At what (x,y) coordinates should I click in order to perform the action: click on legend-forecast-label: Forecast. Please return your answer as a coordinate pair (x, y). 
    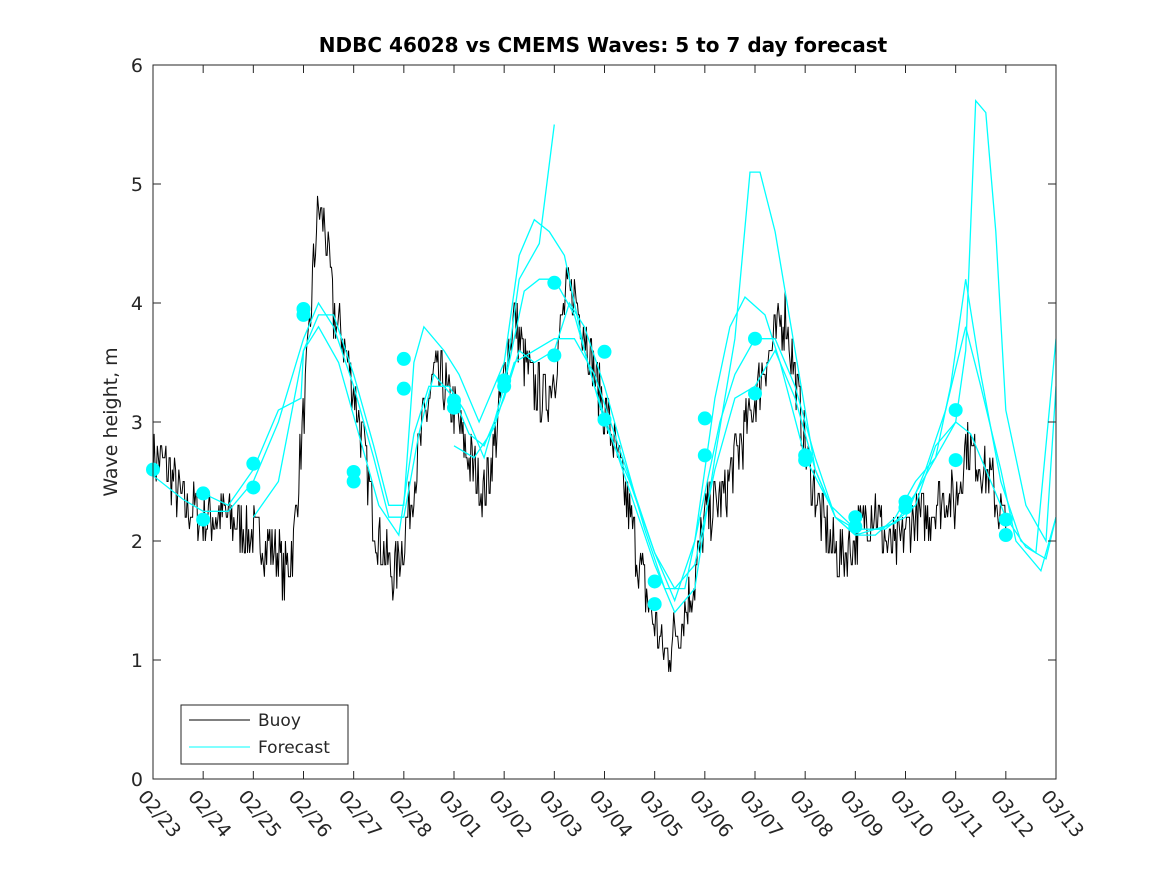
    Looking at the image, I should click on (294, 748).